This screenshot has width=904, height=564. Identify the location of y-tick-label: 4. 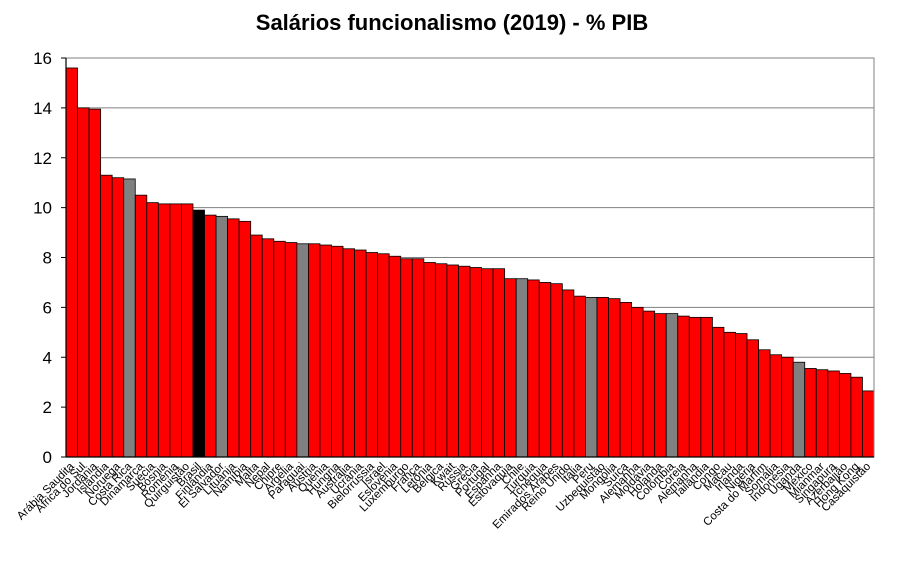
(47, 357).